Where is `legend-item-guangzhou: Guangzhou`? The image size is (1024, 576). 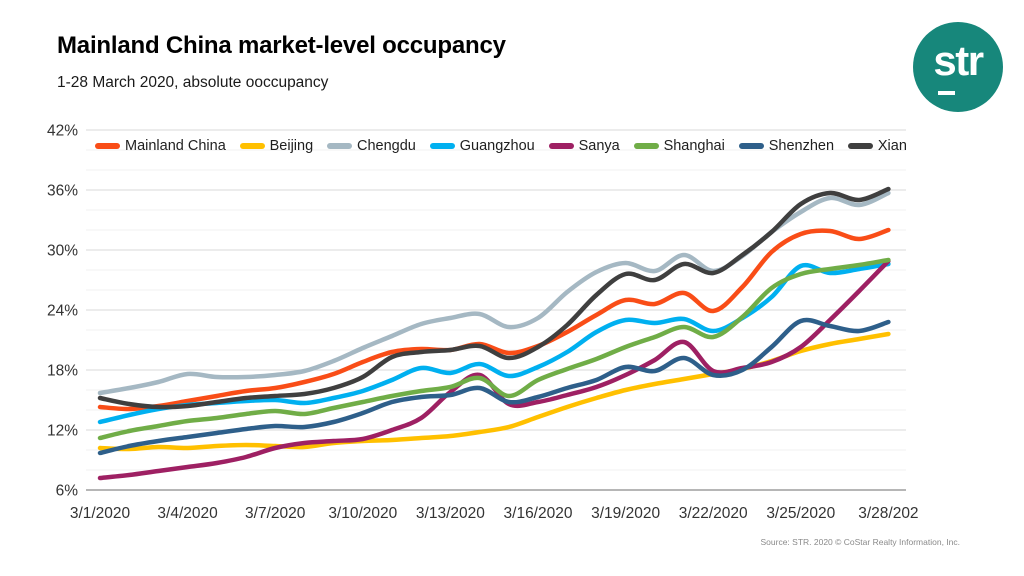
legend-item-guangzhou: Guangzhou is located at coordinates (482, 146).